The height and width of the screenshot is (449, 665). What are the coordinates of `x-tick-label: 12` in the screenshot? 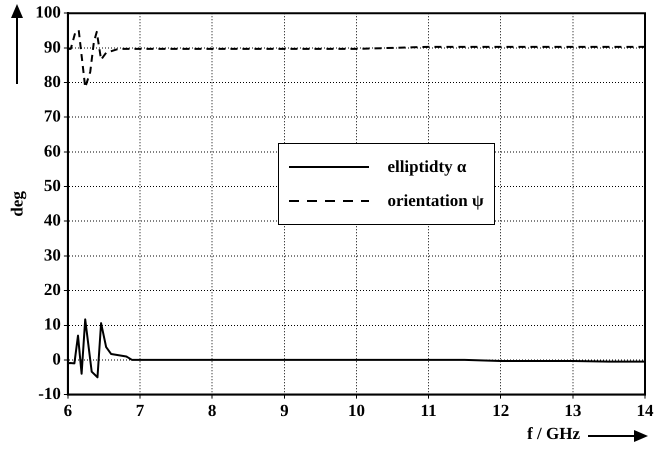 It's located at (501, 410).